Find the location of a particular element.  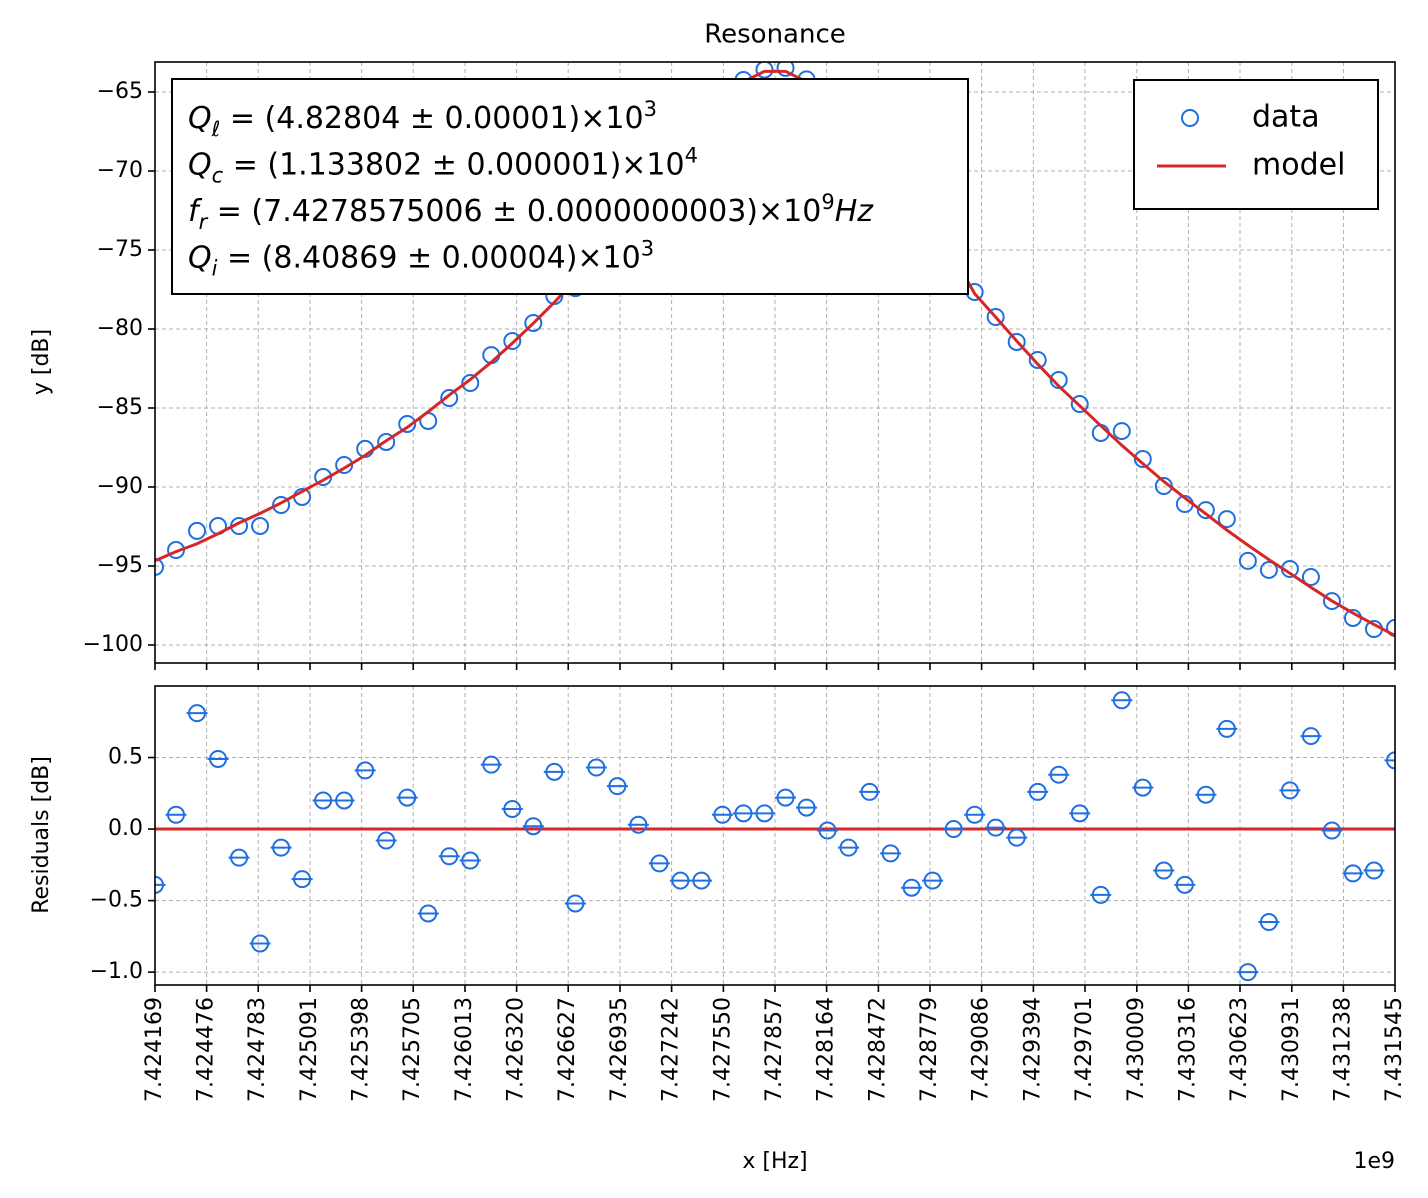

x-tick-label: 7.430009 is located at coordinates (1136, 1049).